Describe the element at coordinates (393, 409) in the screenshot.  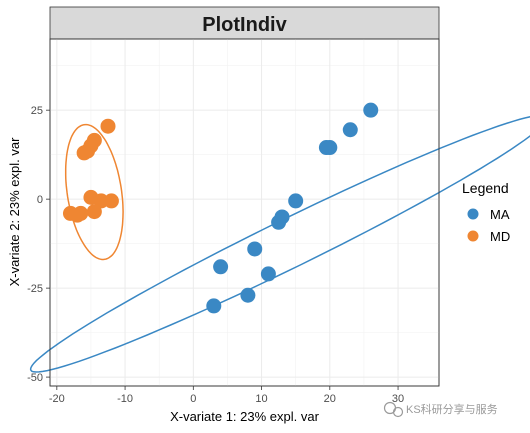
I see `wechat-logo-icon` at that location.